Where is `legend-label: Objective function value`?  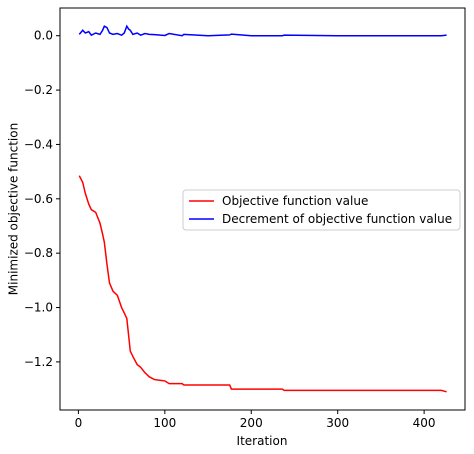 legend-label: Objective function value is located at coordinates (295, 201).